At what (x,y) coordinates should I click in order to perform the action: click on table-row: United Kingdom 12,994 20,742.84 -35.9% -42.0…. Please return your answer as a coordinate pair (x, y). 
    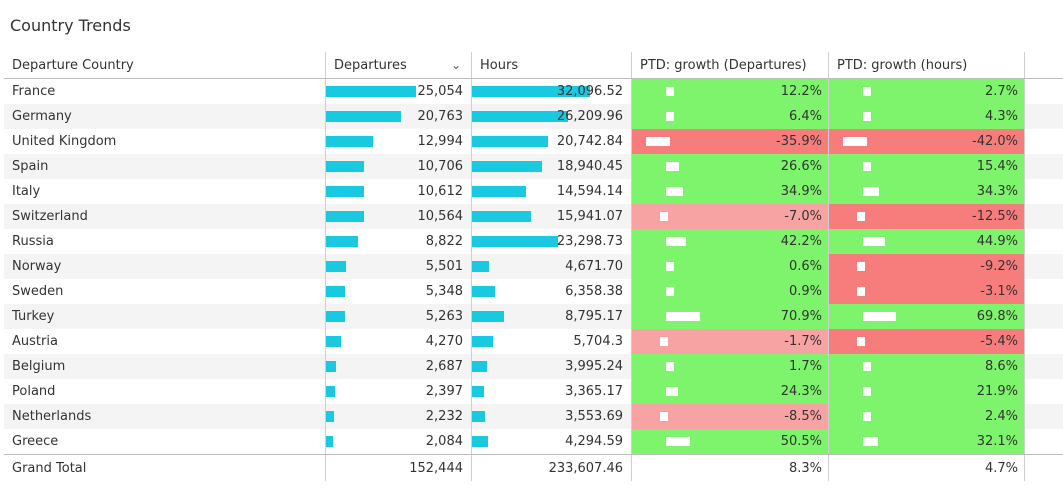
    Looking at the image, I should click on (533, 141).